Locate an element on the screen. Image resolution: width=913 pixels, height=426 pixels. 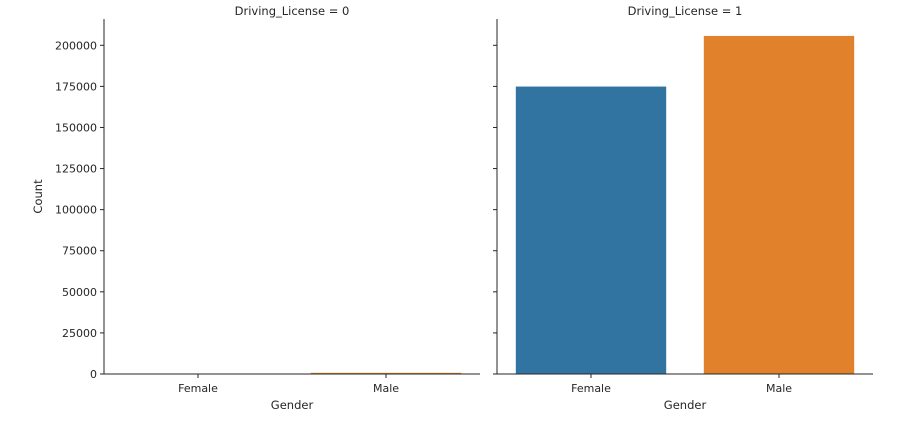
y-tick-label: 75000 is located at coordinates (79, 251).